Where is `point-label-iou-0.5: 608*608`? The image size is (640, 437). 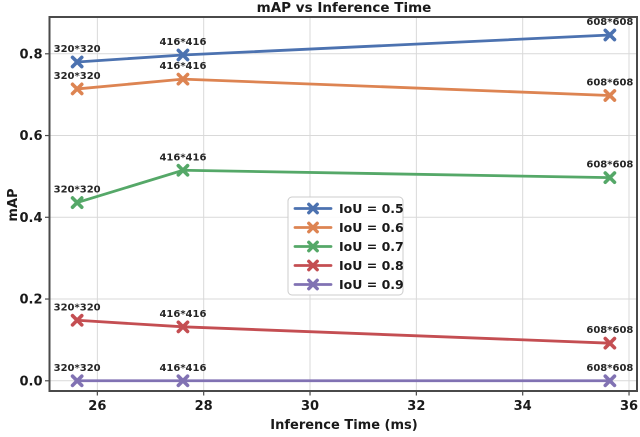
point-label-iou-0.5: 608*608 is located at coordinates (609, 22).